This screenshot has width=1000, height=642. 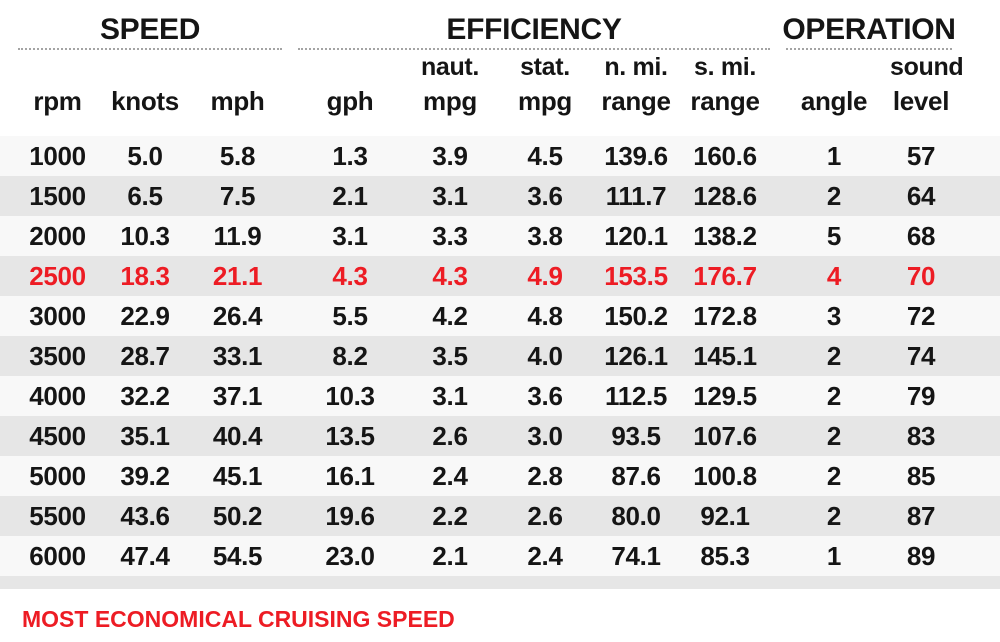 I want to click on table-cell: 19.6, so click(x=350, y=515).